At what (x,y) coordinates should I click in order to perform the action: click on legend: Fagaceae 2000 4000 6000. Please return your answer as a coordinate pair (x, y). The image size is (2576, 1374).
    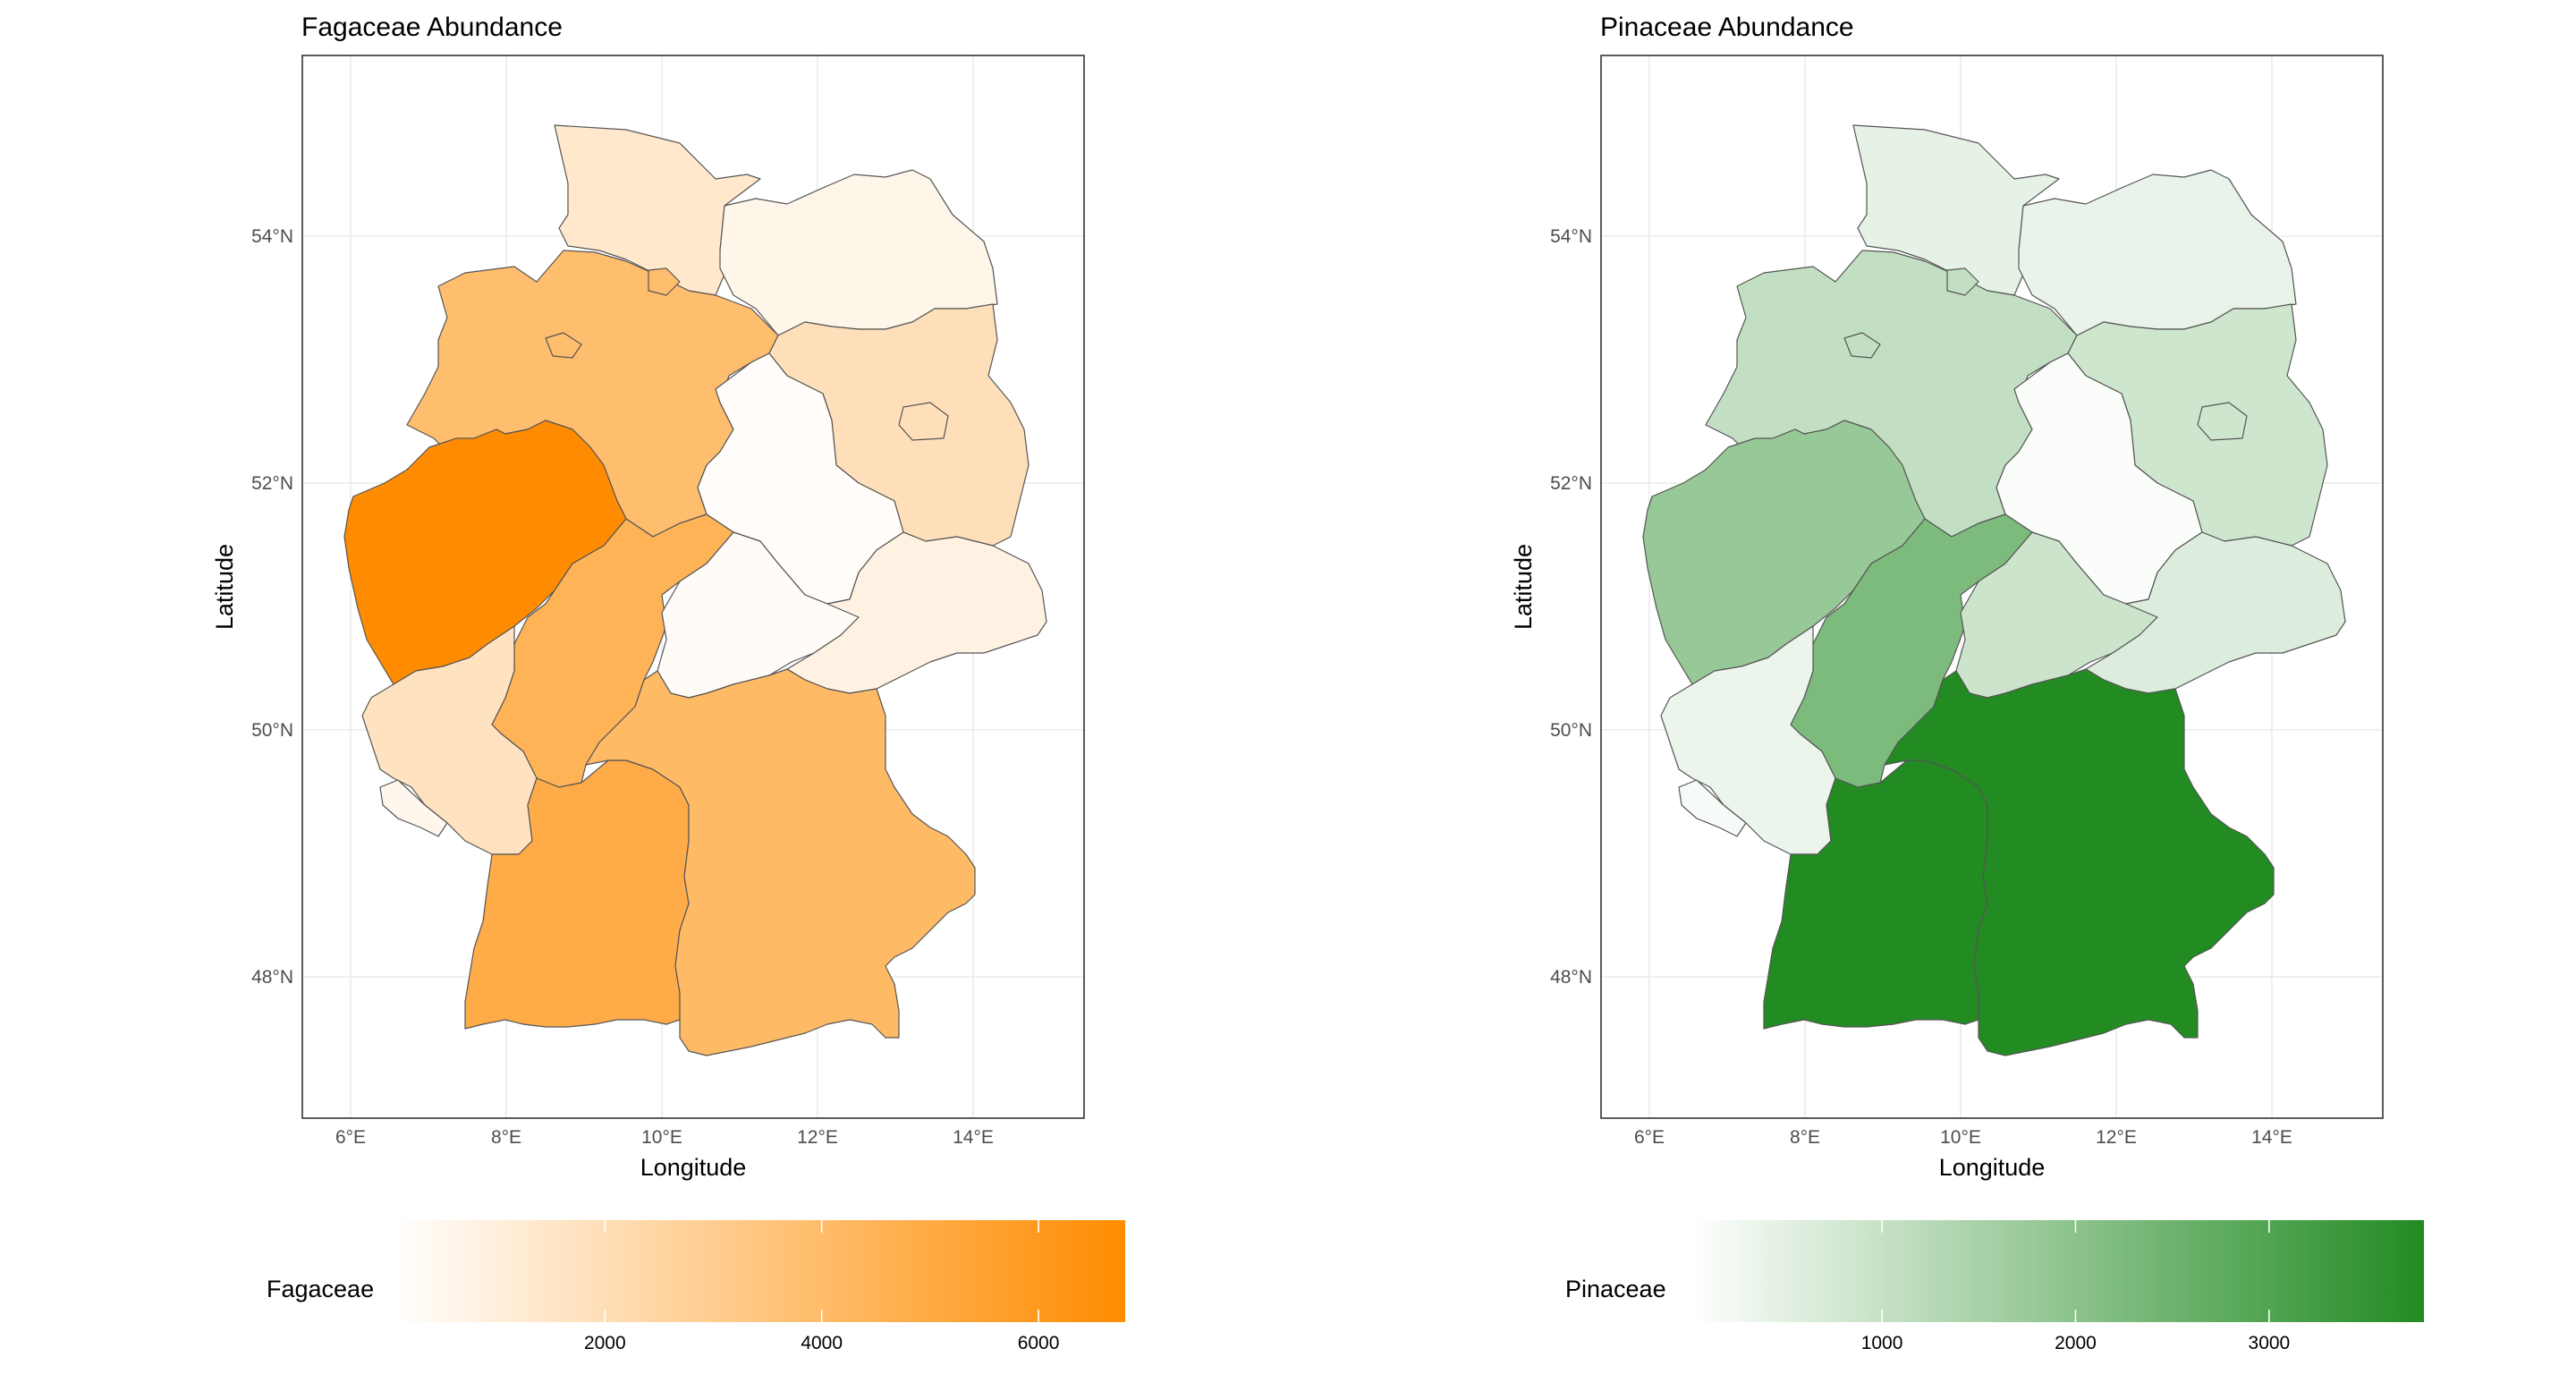
    Looking at the image, I should click on (696, 1286).